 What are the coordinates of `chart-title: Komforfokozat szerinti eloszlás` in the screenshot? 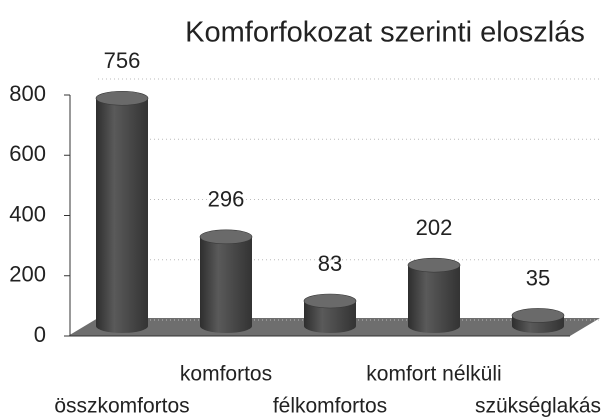 It's located at (385, 33).